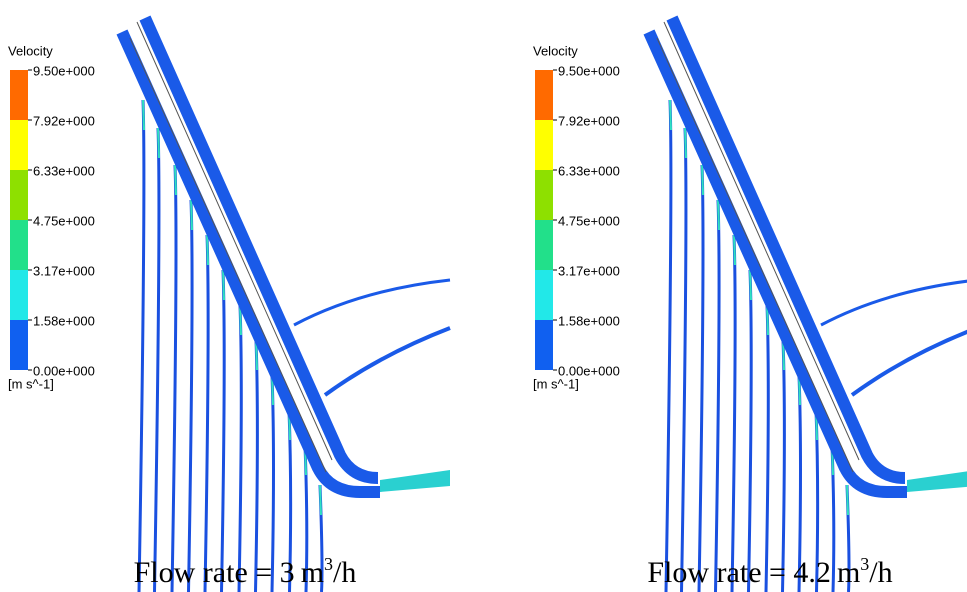  Describe the element at coordinates (214, 572) in the screenshot. I see `caption-text: Flow rate = 3` at that location.